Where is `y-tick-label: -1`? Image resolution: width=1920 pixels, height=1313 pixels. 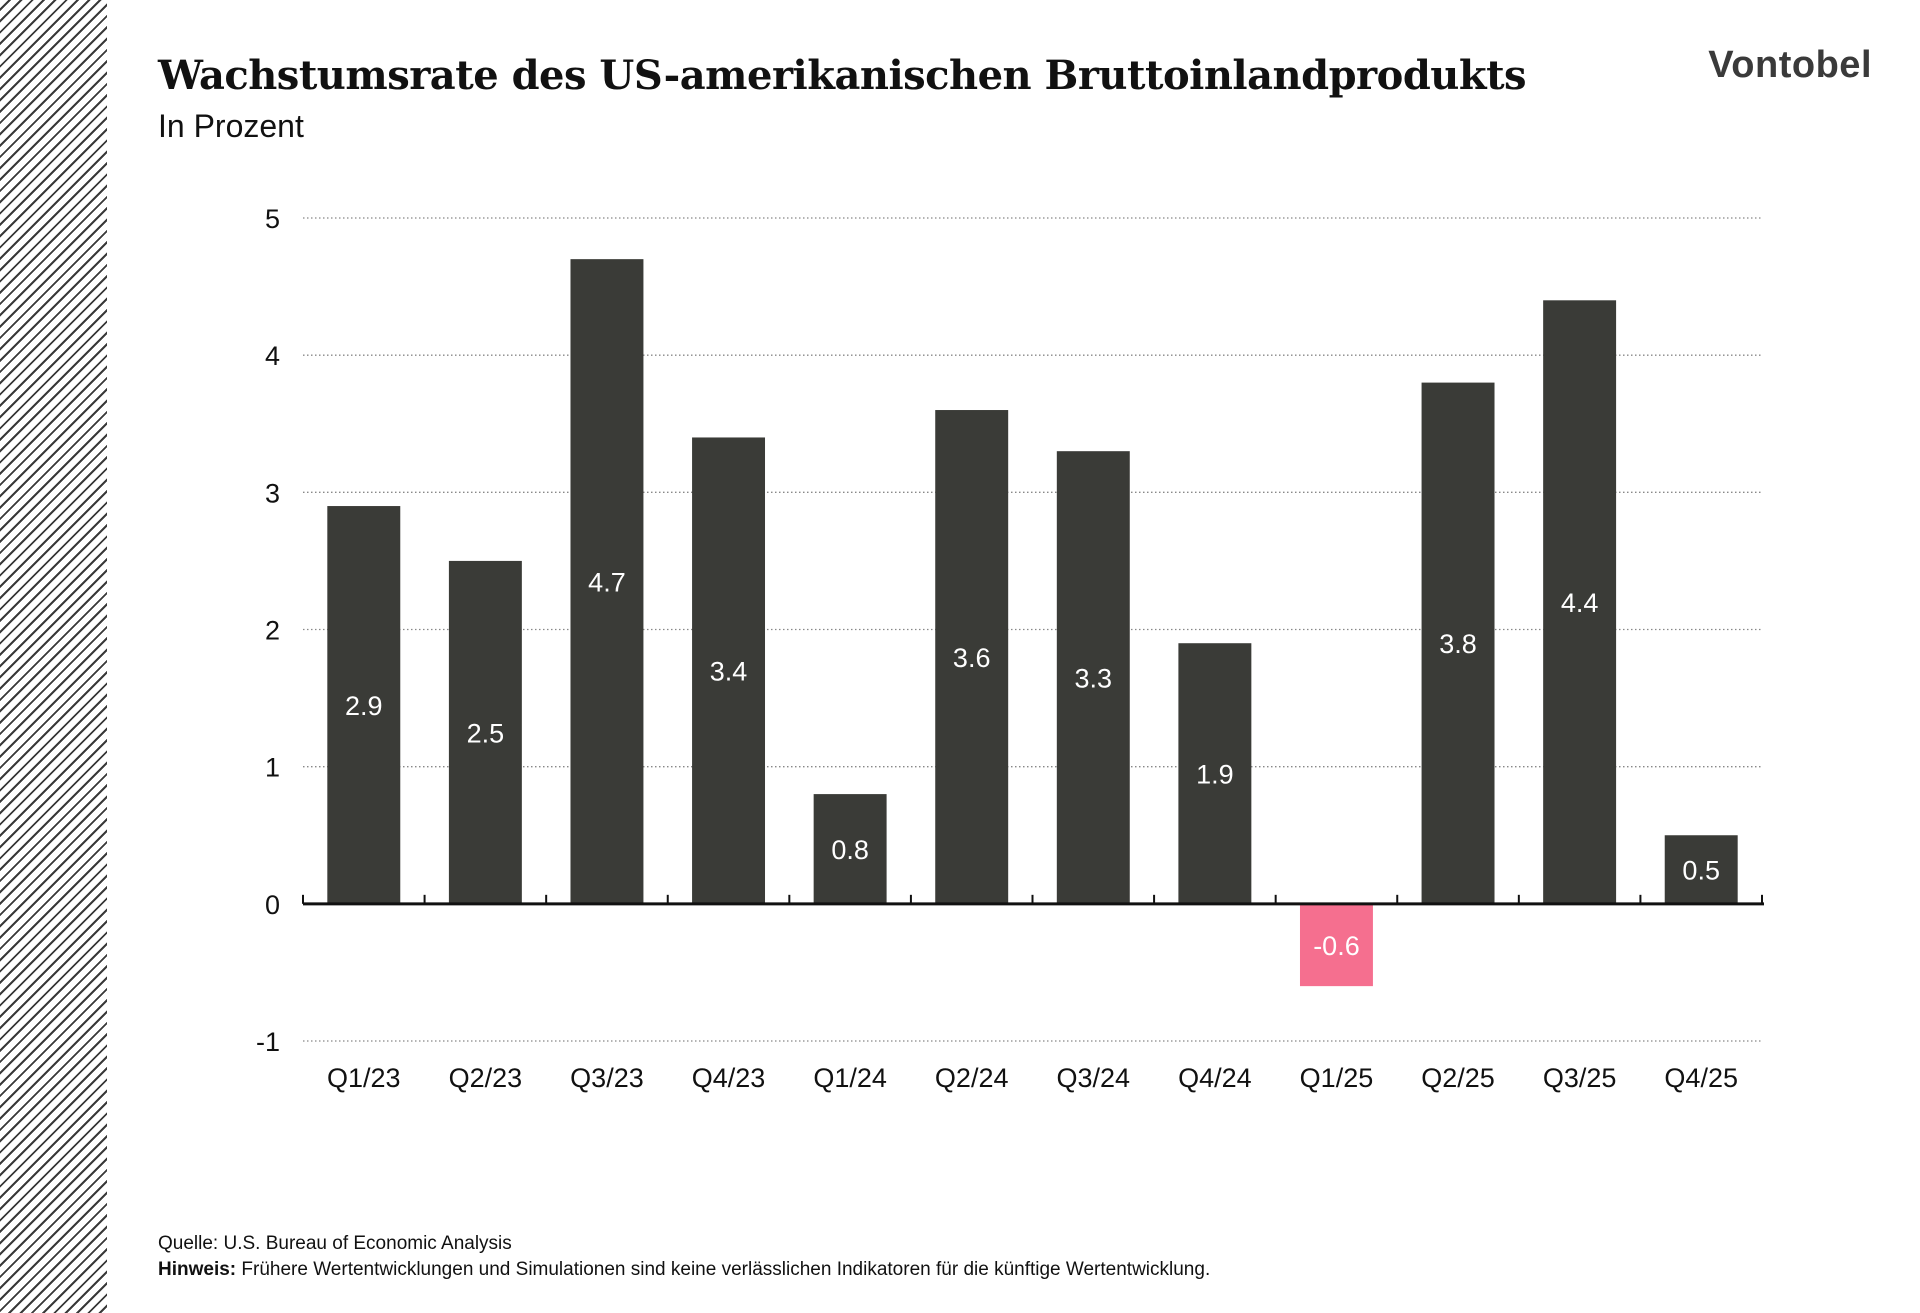 y-tick-label: -1 is located at coordinates (268, 1042).